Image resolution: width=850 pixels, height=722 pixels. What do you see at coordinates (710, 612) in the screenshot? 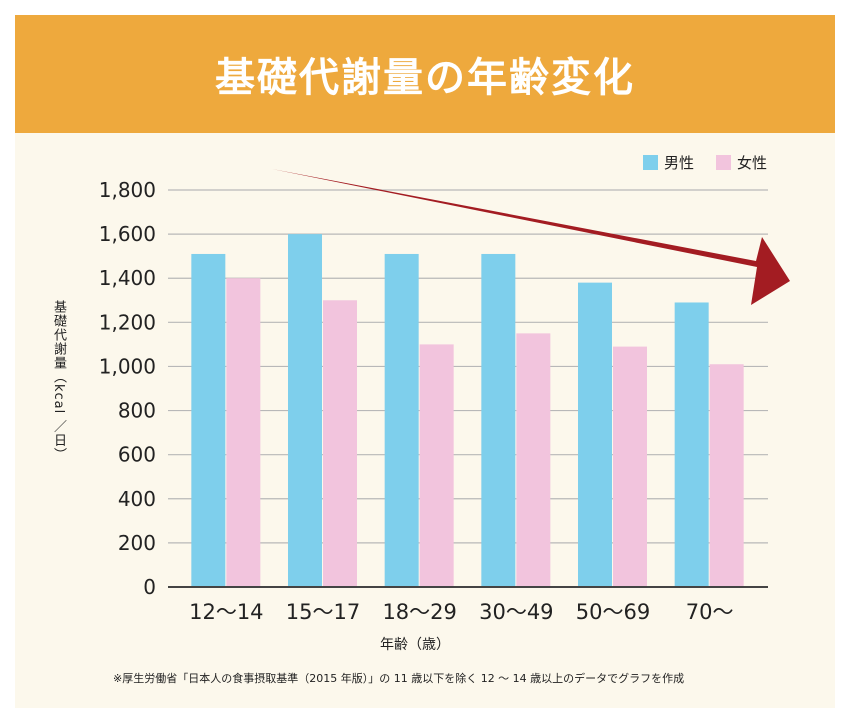
I see `x-tick-label: 70～` at bounding box center [710, 612].